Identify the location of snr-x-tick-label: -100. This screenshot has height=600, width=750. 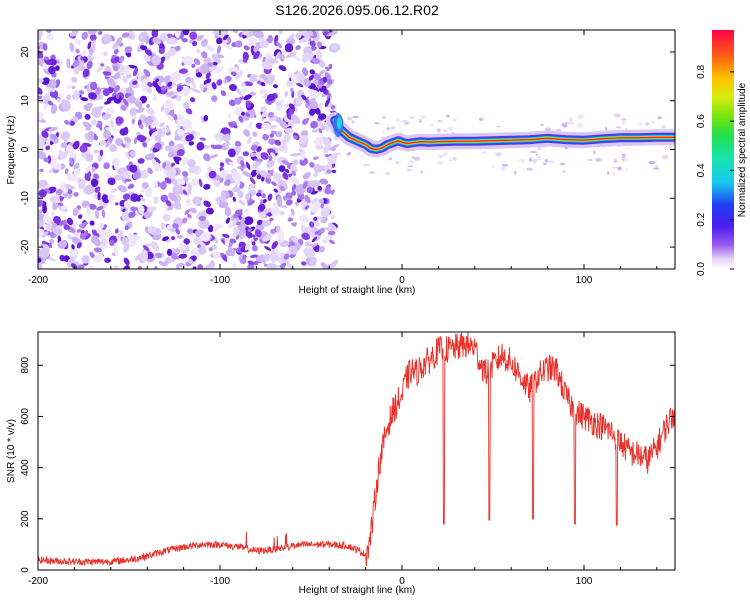
(220, 581).